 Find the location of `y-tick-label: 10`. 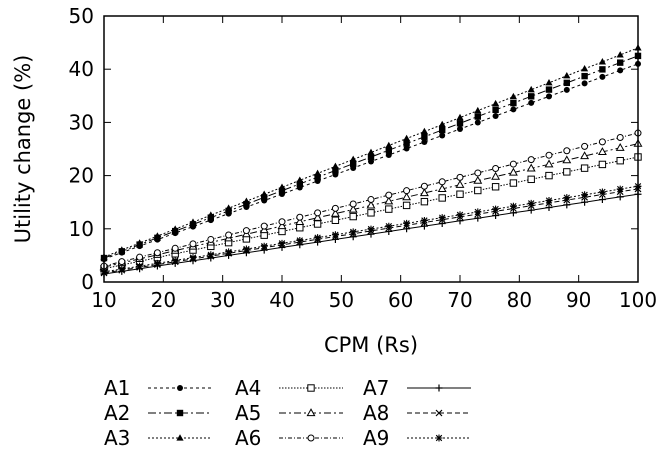

y-tick-label: 10 is located at coordinates (81, 229).